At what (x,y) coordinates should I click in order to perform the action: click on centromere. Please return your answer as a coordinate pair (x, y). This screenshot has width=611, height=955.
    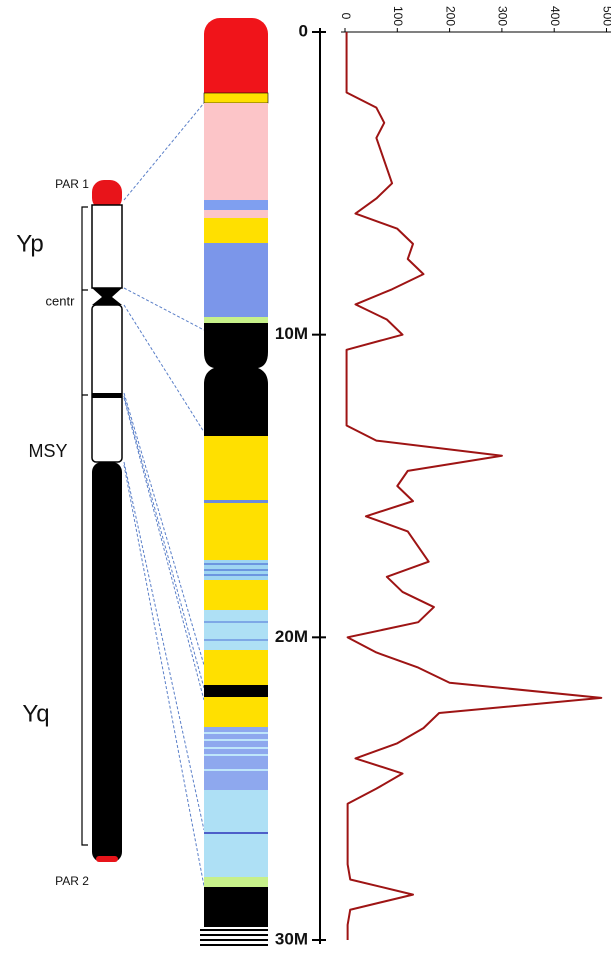
    Looking at the image, I should click on (107, 296).